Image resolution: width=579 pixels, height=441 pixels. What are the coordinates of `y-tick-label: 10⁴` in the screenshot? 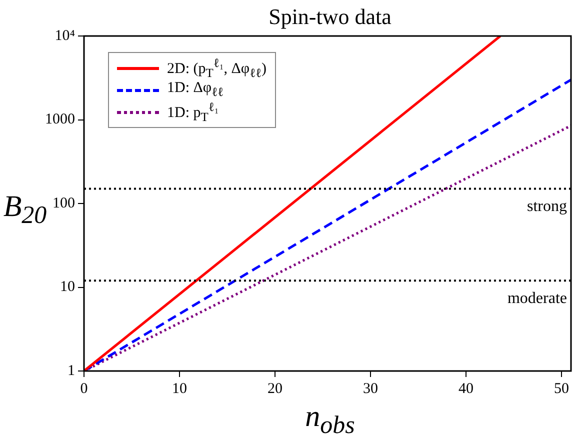 It's located at (64, 36).